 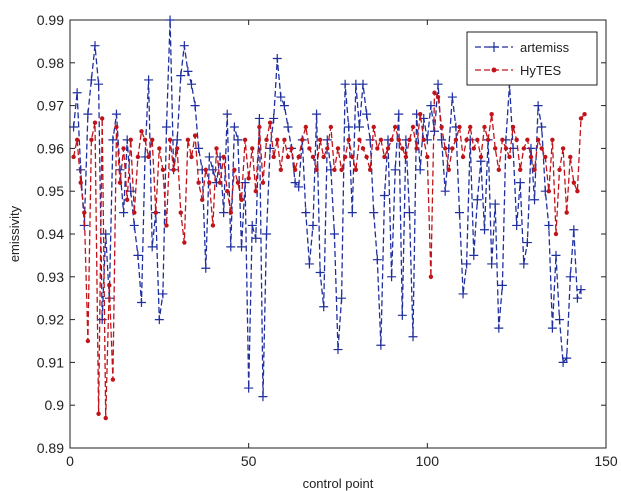 I want to click on legend-box, so click(x=532, y=58).